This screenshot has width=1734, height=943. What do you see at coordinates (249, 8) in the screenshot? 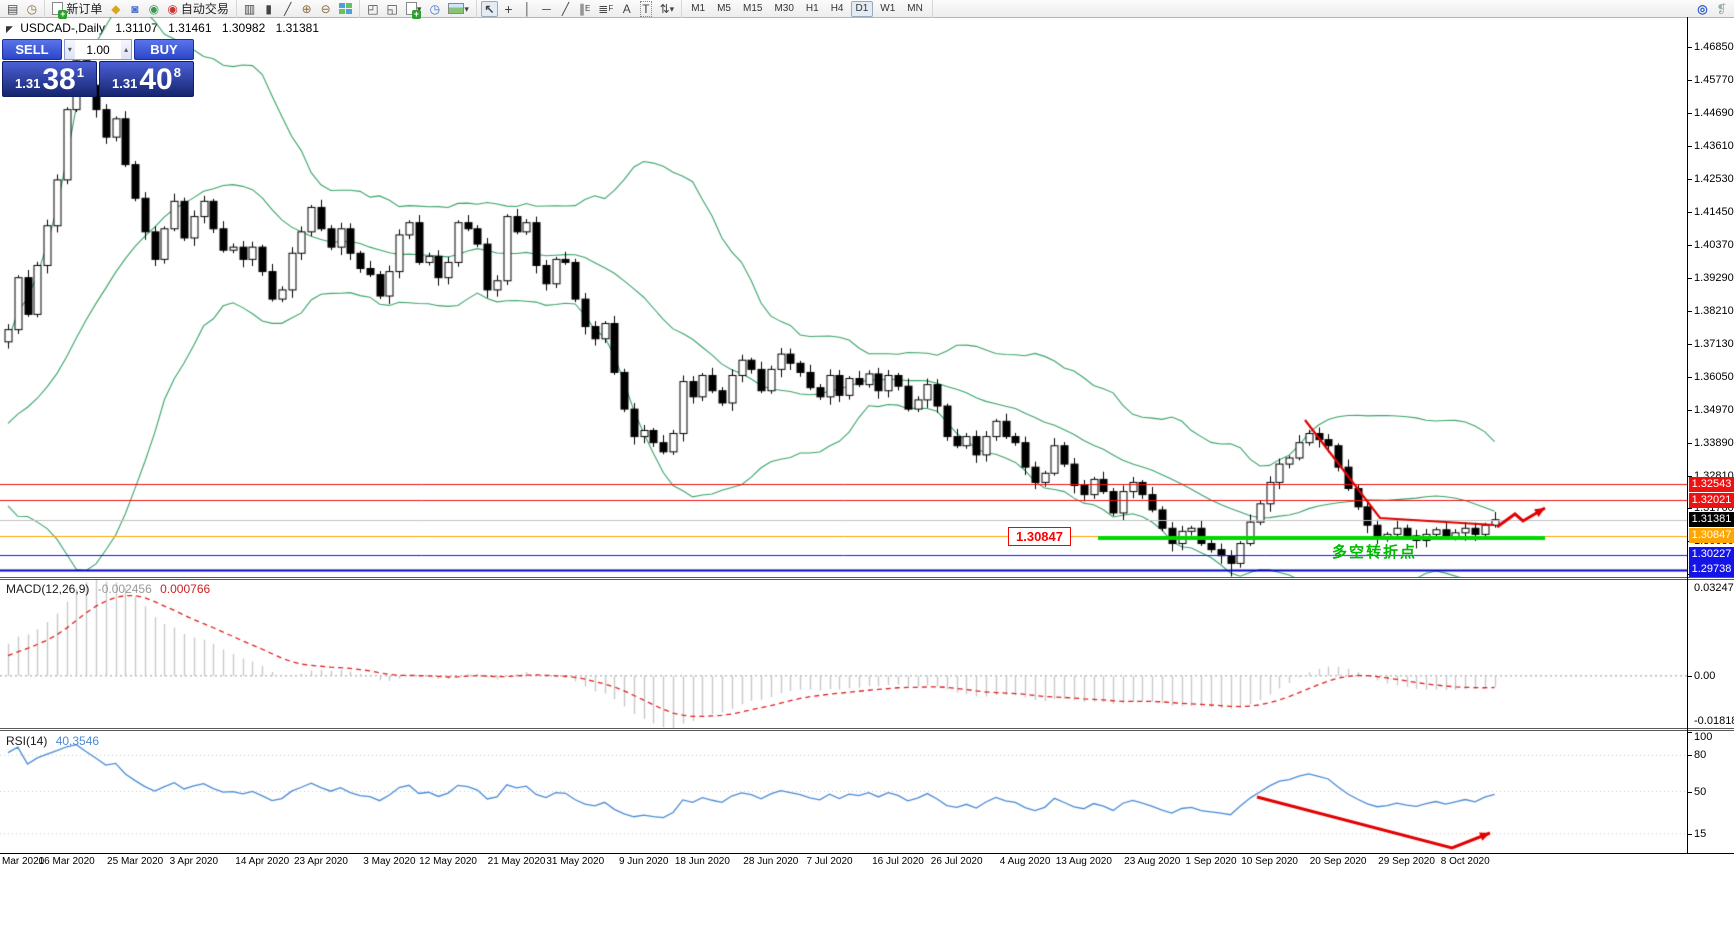
I see `bar-chart-icon: ▥` at bounding box center [249, 8].